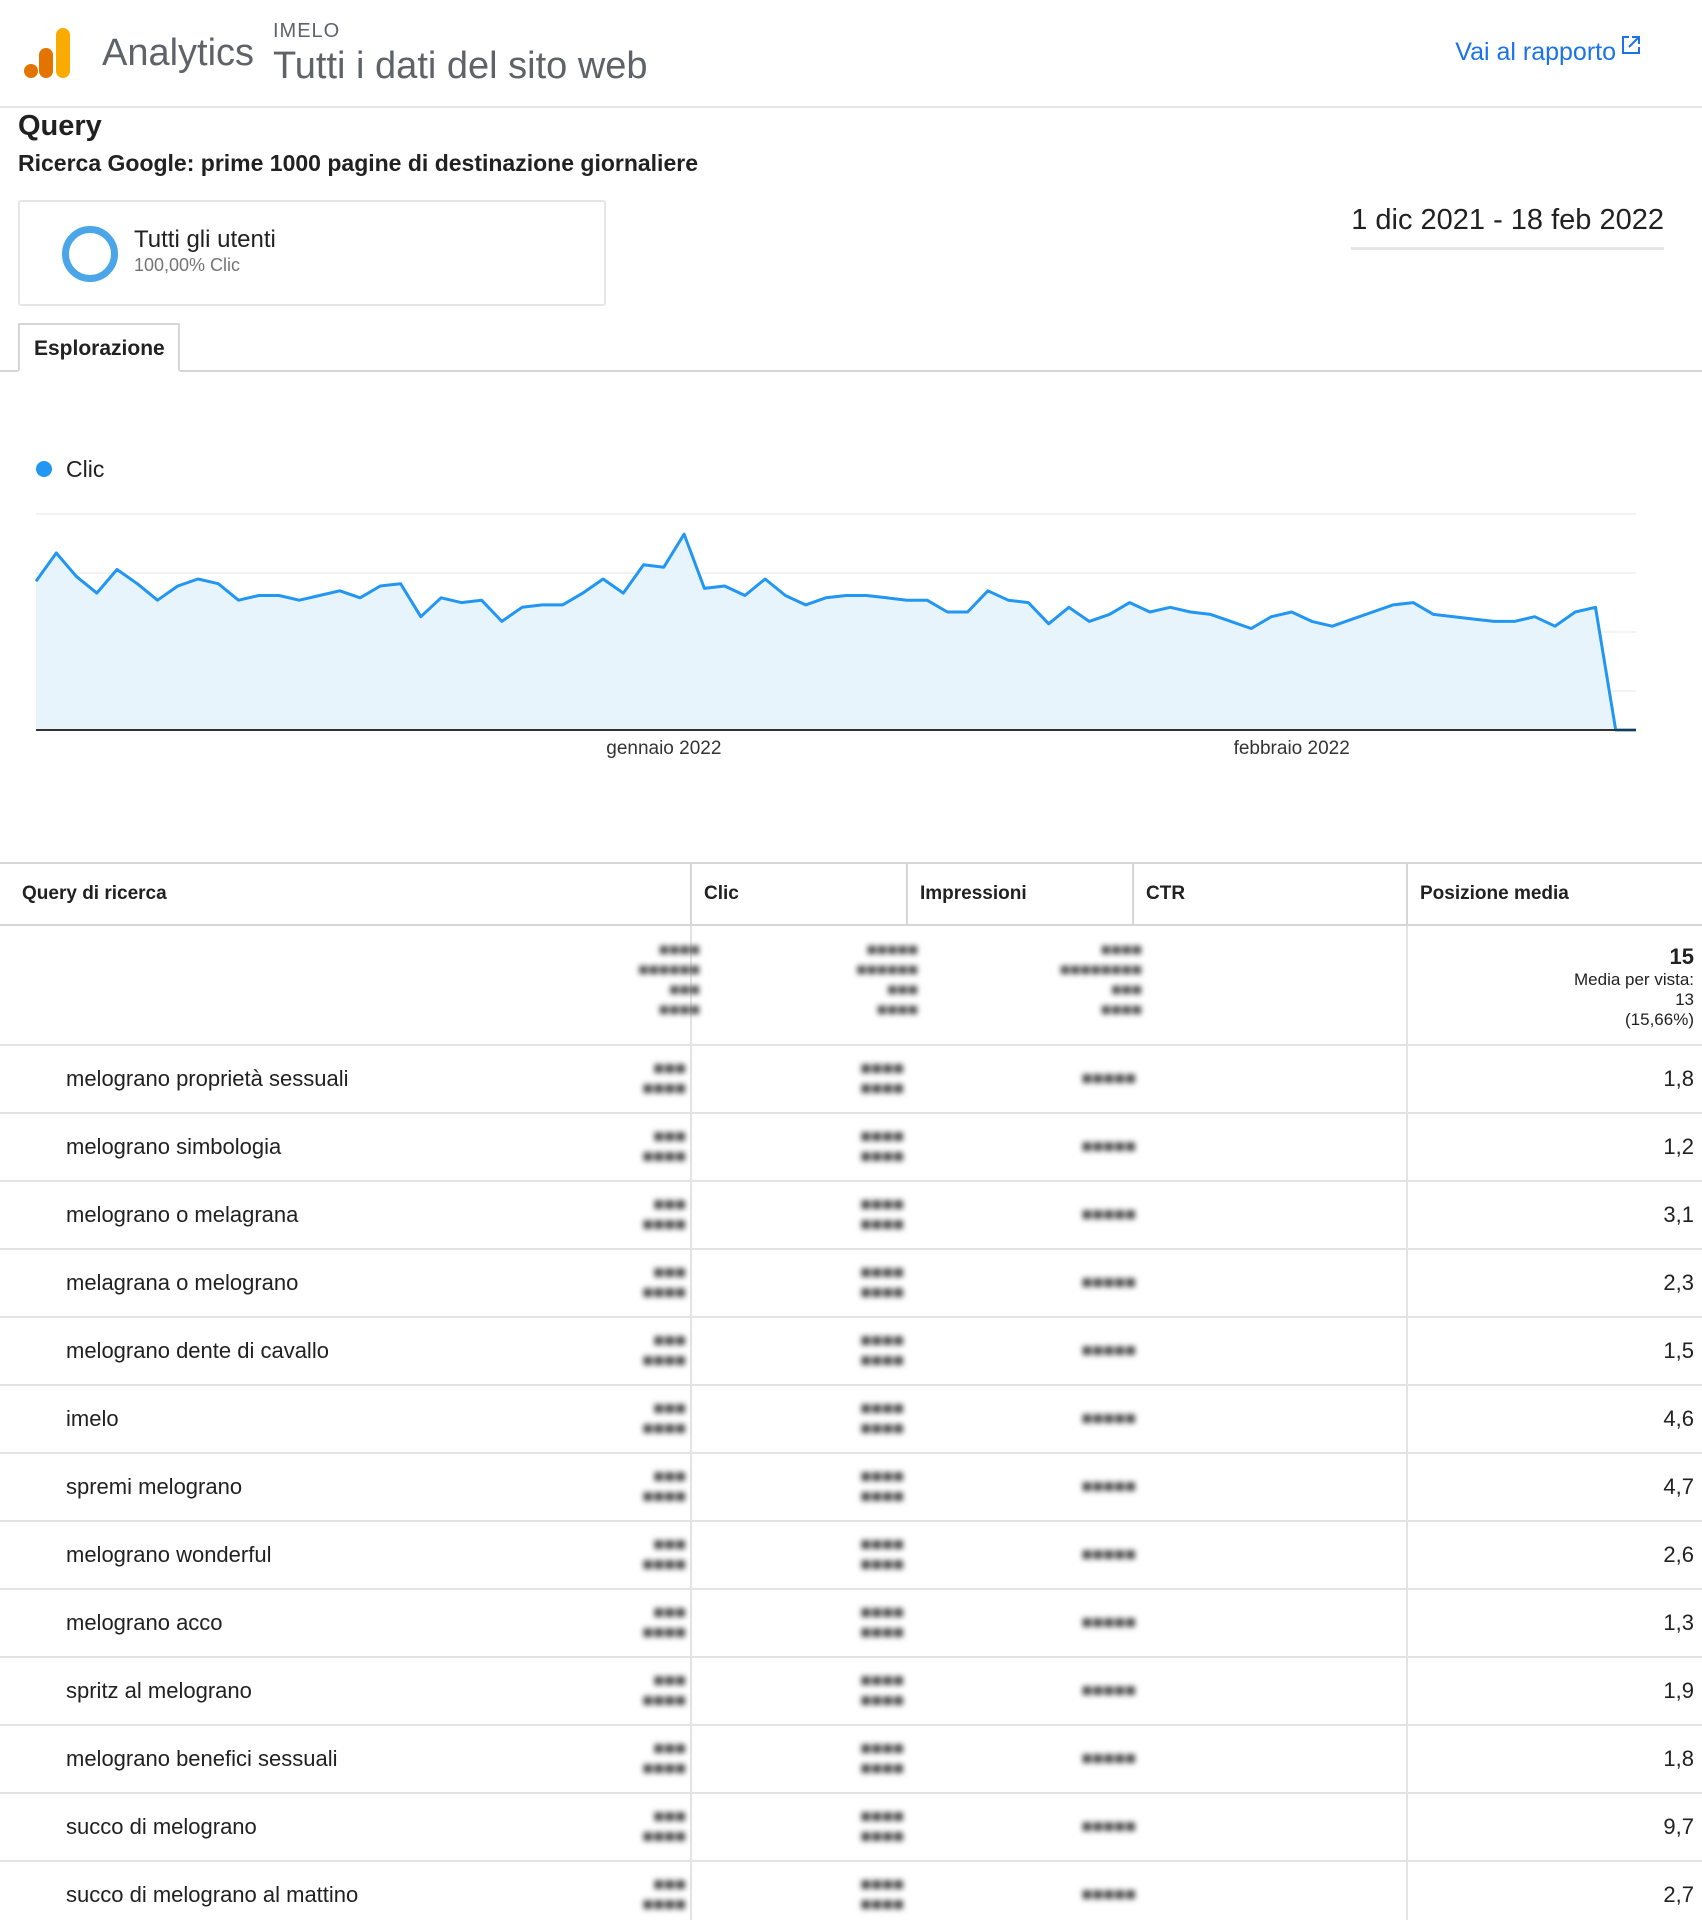 The width and height of the screenshot is (1702, 1920). I want to click on query-cell: melograno acco, so click(144, 1622).